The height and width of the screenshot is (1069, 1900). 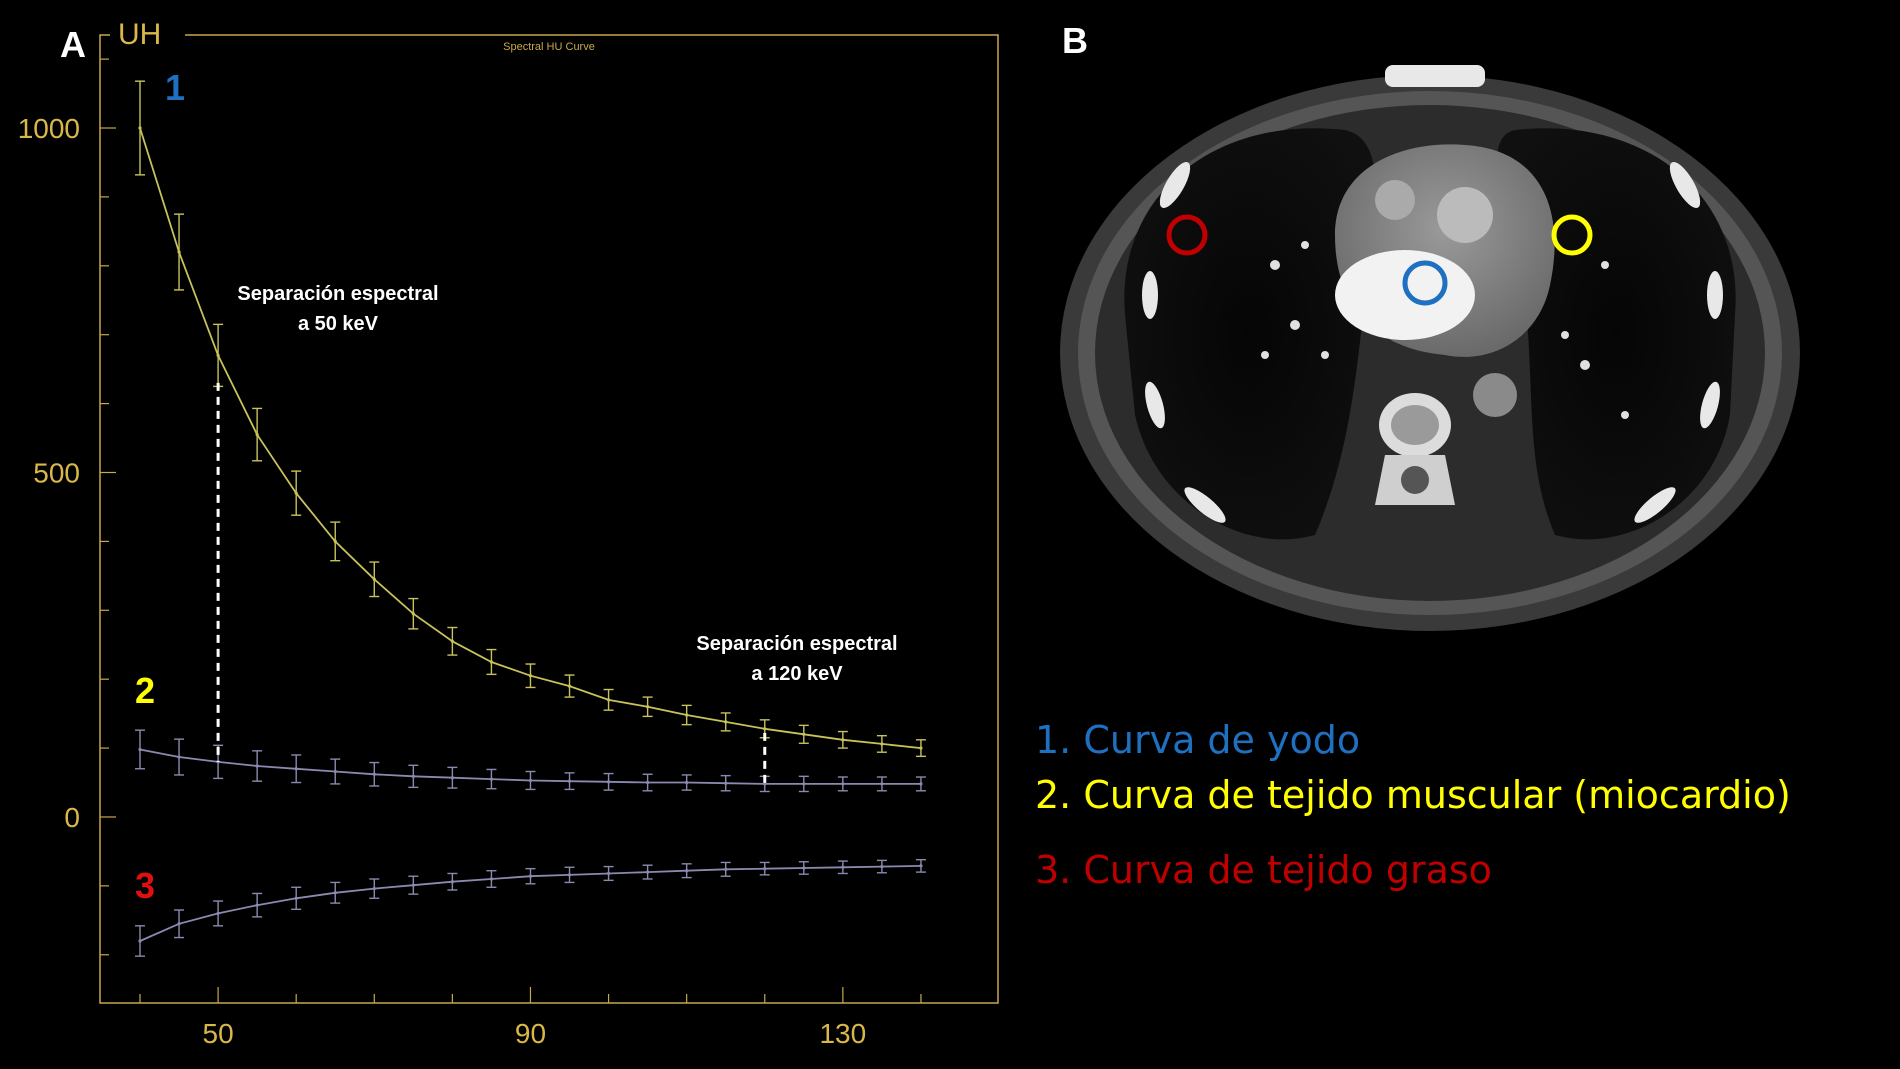 I want to click on left-lung, so click(x=1616, y=334).